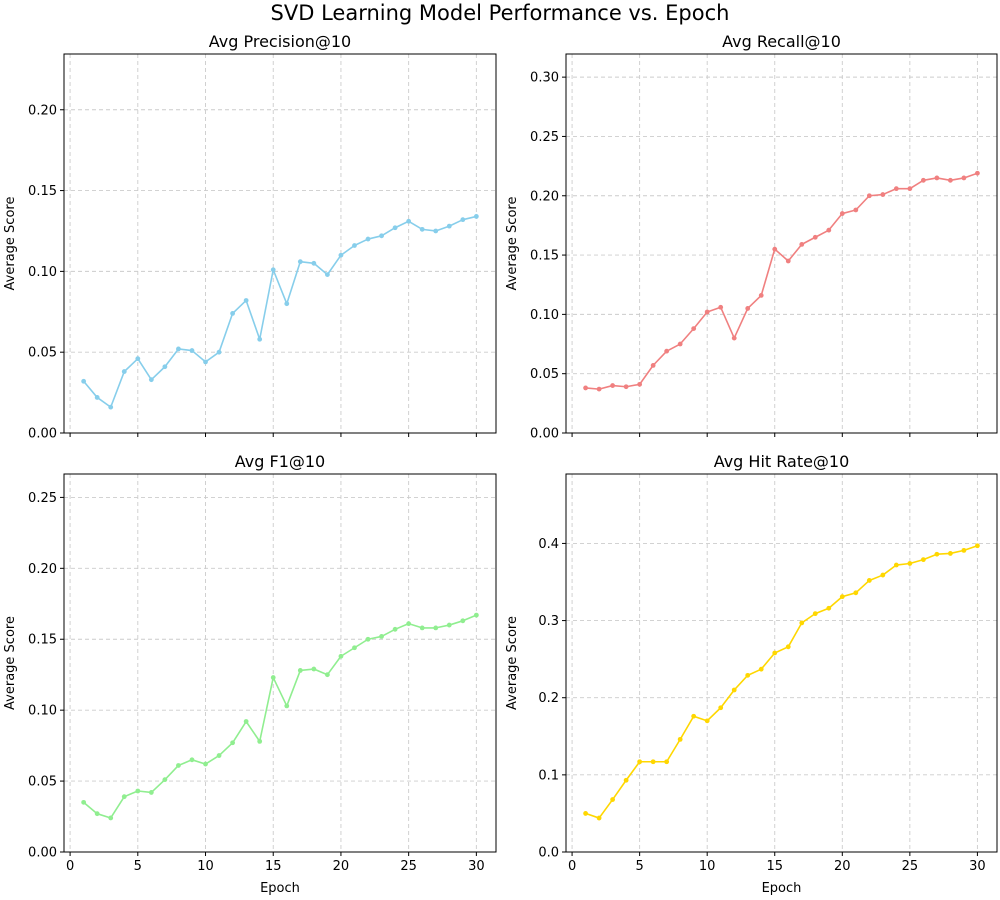 The height and width of the screenshot is (900, 1000). What do you see at coordinates (548, 698) in the screenshot?
I see `y-tick-label: 0.2` at bounding box center [548, 698].